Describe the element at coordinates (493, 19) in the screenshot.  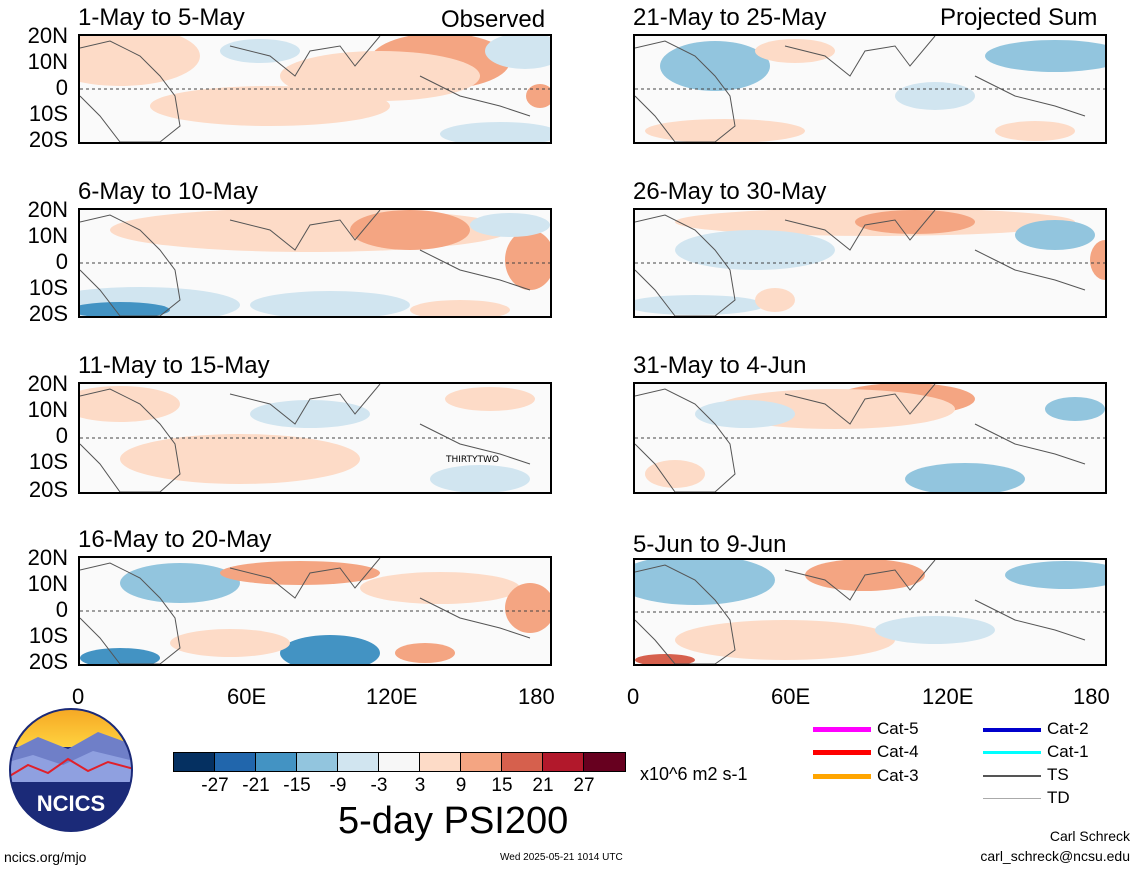
I see `observed-label: Observed` at that location.